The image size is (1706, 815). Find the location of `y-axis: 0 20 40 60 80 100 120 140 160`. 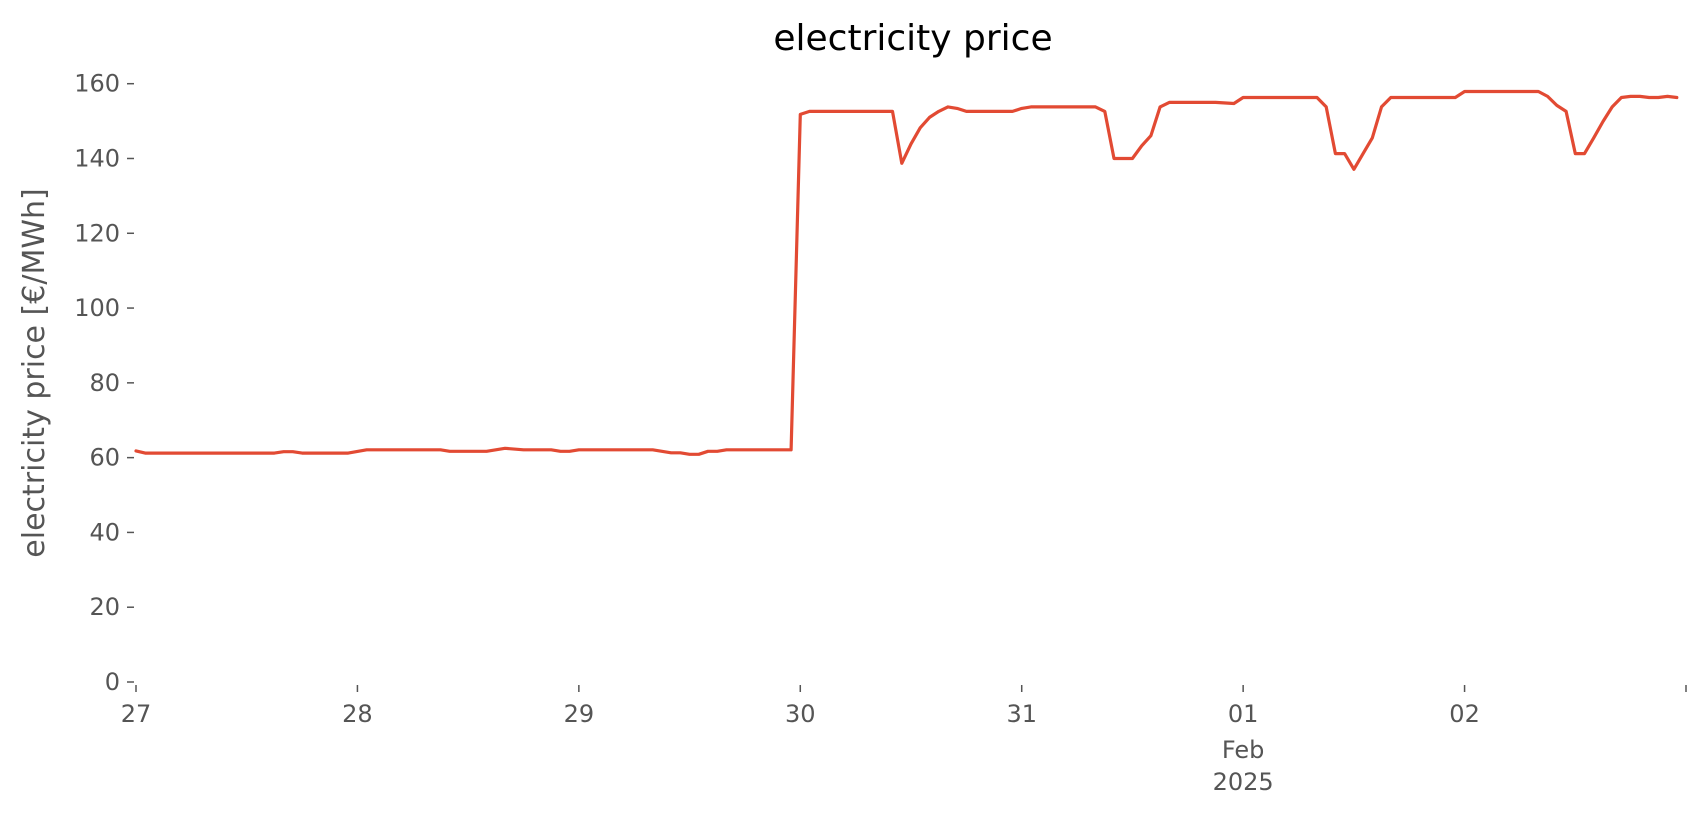

y-axis: 0 20 40 60 80 100 120 140 160 is located at coordinates (104, 383).